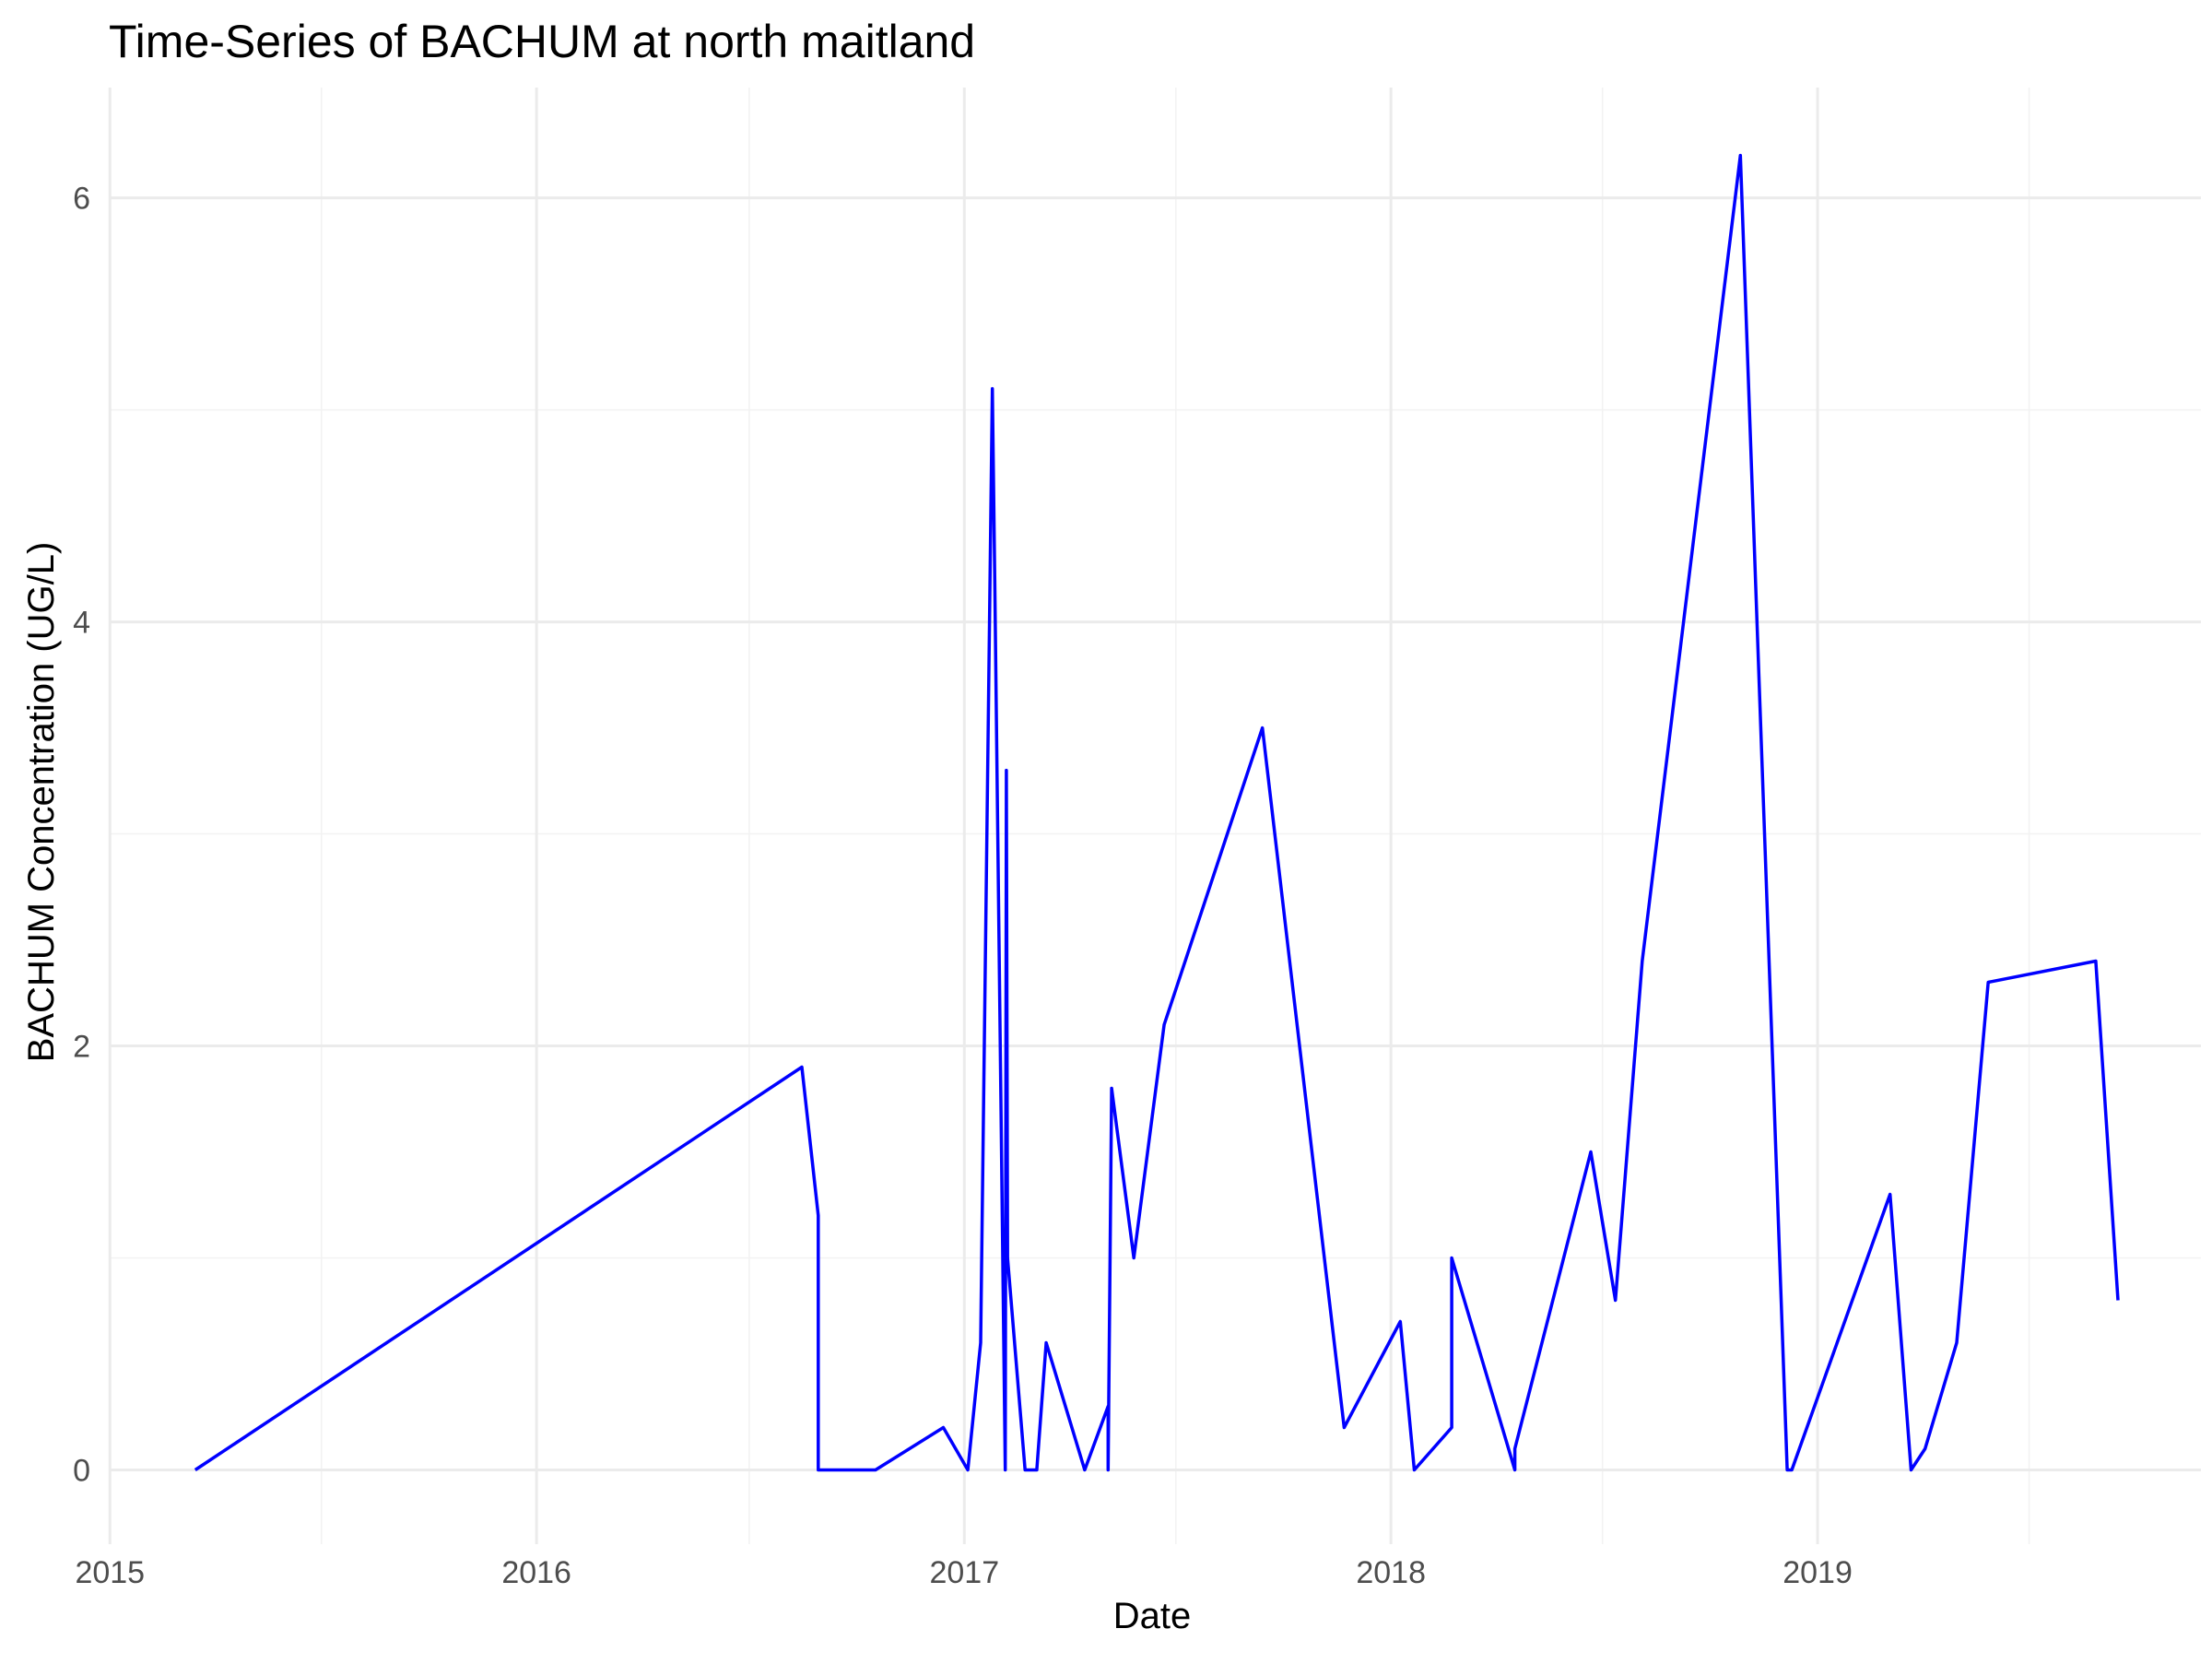  Describe the element at coordinates (536, 1572) in the screenshot. I see `x-tick-label: 2016` at that location.